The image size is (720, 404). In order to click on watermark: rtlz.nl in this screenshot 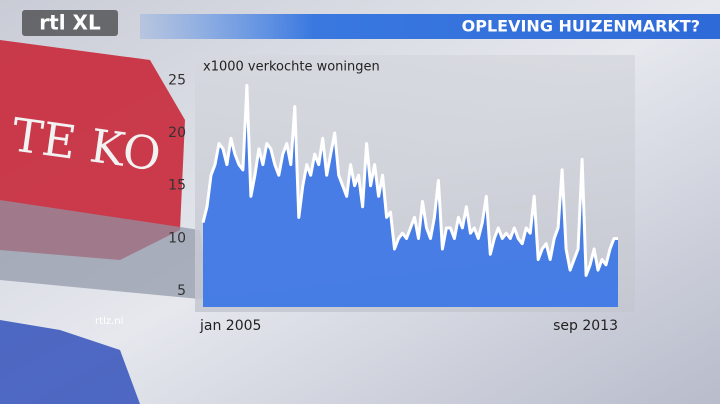, I will do `click(109, 321)`.